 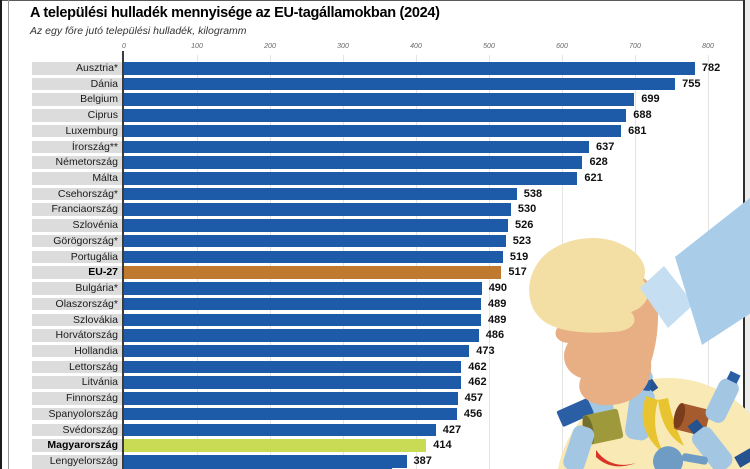 I want to click on bar-value: 490, so click(x=498, y=288).